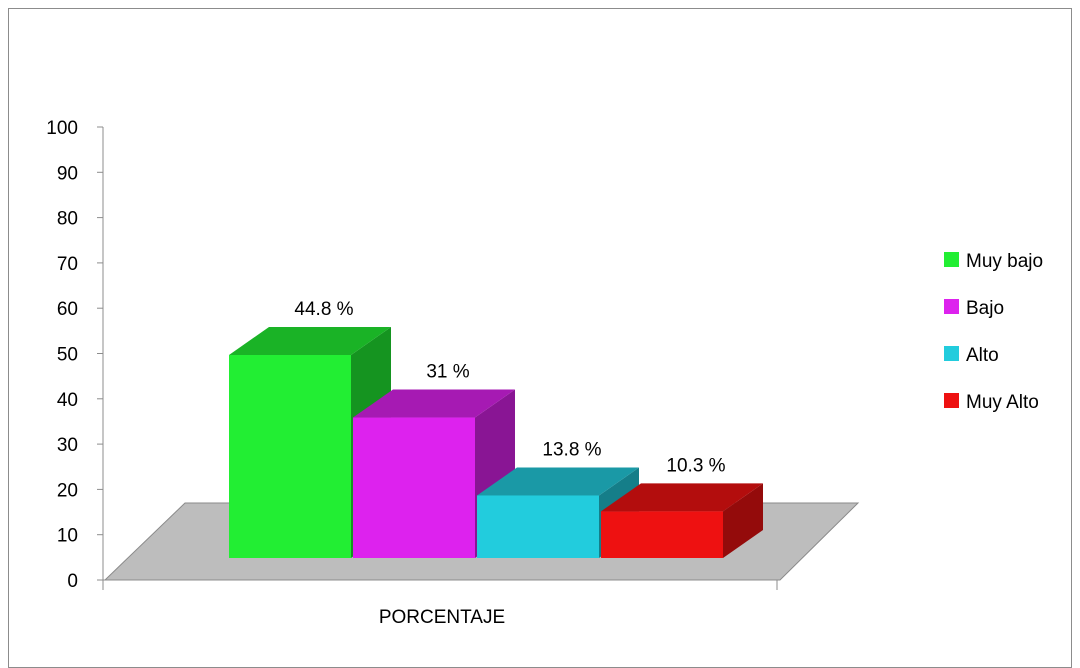  I want to click on legend-item: Muy Alto, so click(991, 402).